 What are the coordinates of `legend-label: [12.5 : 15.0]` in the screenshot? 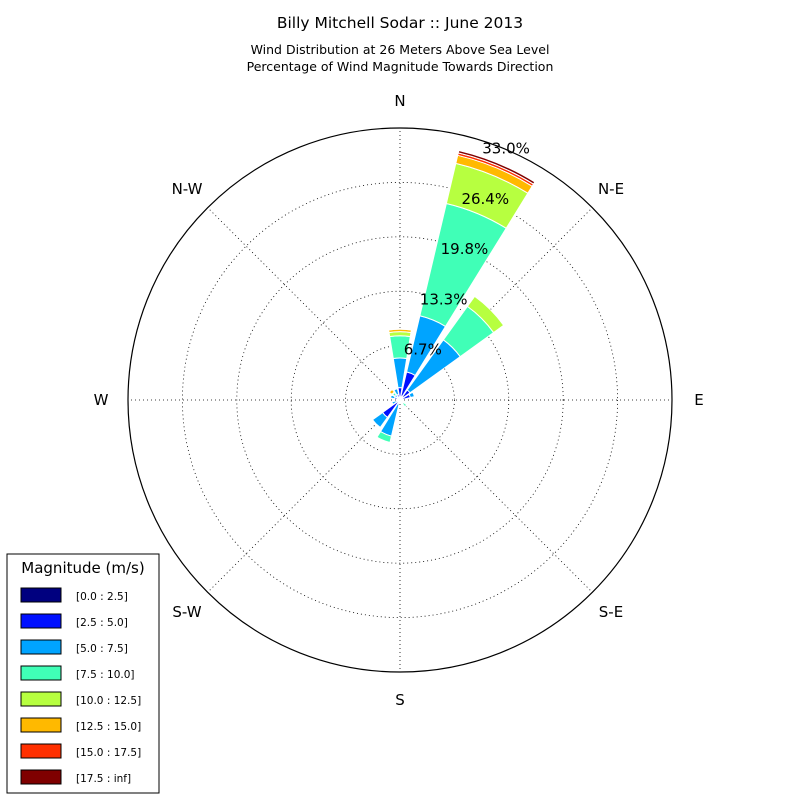 It's located at (108, 727).